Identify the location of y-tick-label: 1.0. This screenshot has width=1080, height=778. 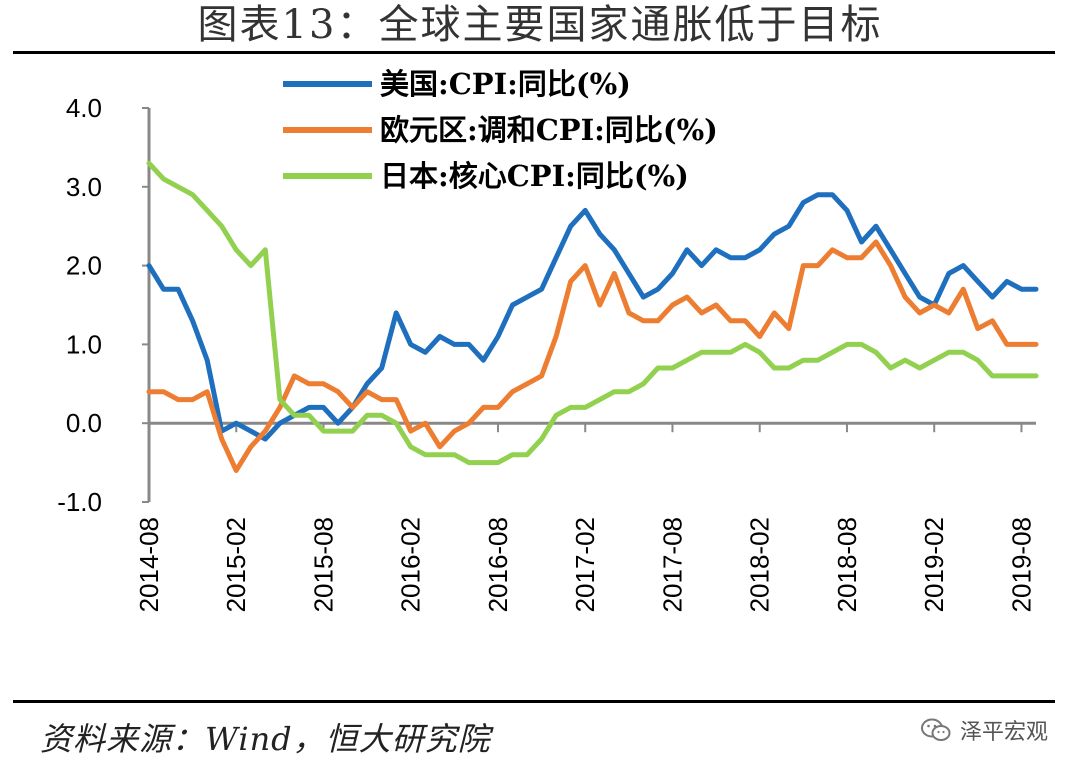
(84, 344).